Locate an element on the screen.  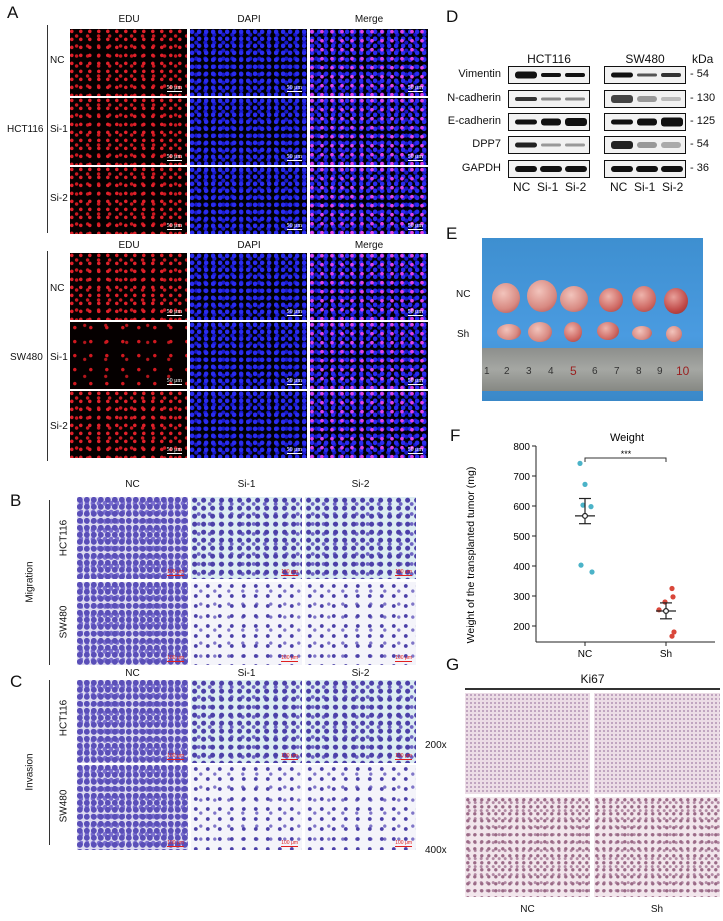
dapi-image-hct116-si1: 50 μm is located at coordinates (248, 131).